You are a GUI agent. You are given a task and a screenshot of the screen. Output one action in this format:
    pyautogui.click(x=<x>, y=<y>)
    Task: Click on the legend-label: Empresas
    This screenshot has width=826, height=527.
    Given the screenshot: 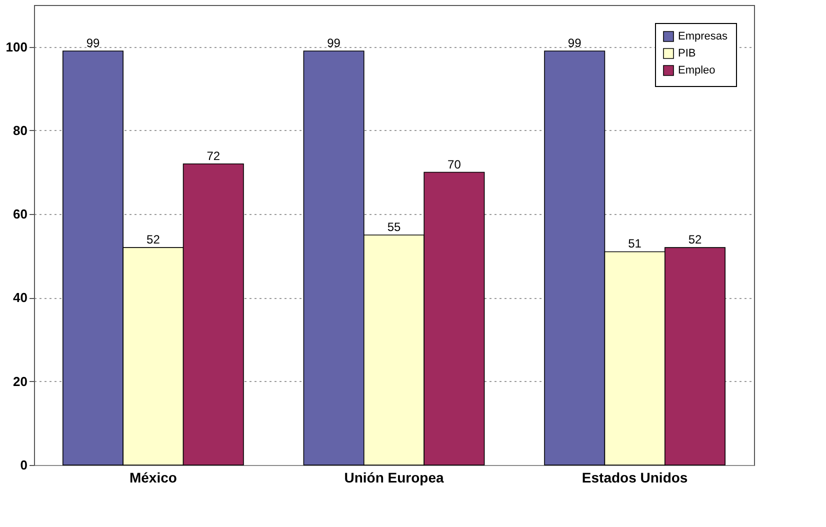 What is the action you would take?
    pyautogui.click(x=703, y=36)
    